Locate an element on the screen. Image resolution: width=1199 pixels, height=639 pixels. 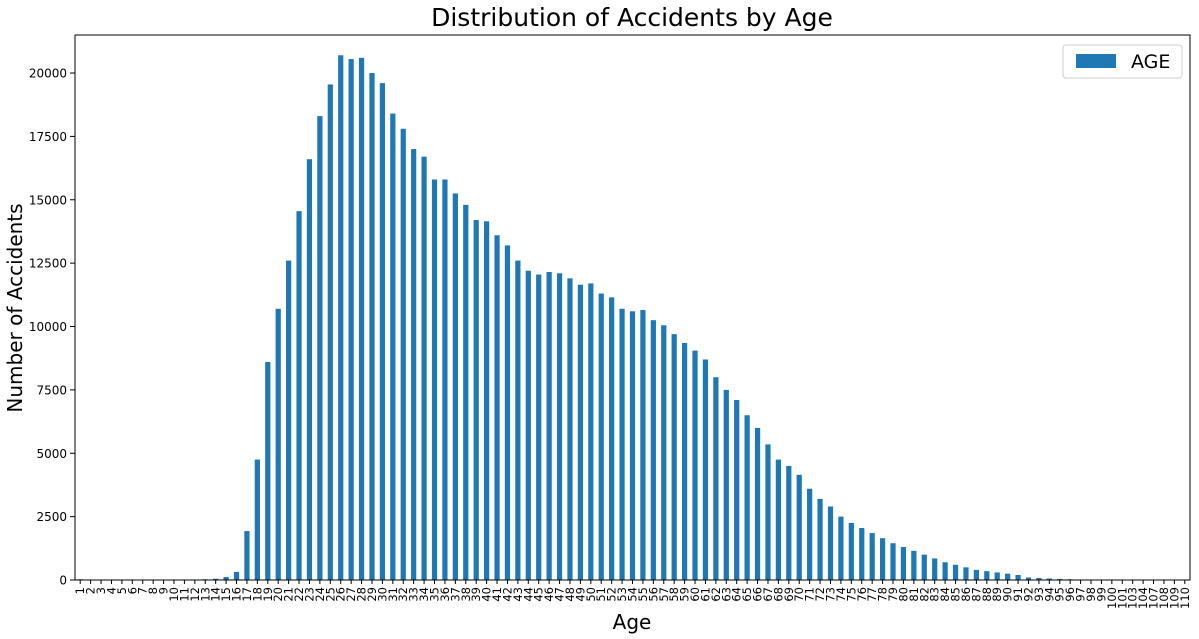
x-tick-label: 94 is located at coordinates (1049, 594).